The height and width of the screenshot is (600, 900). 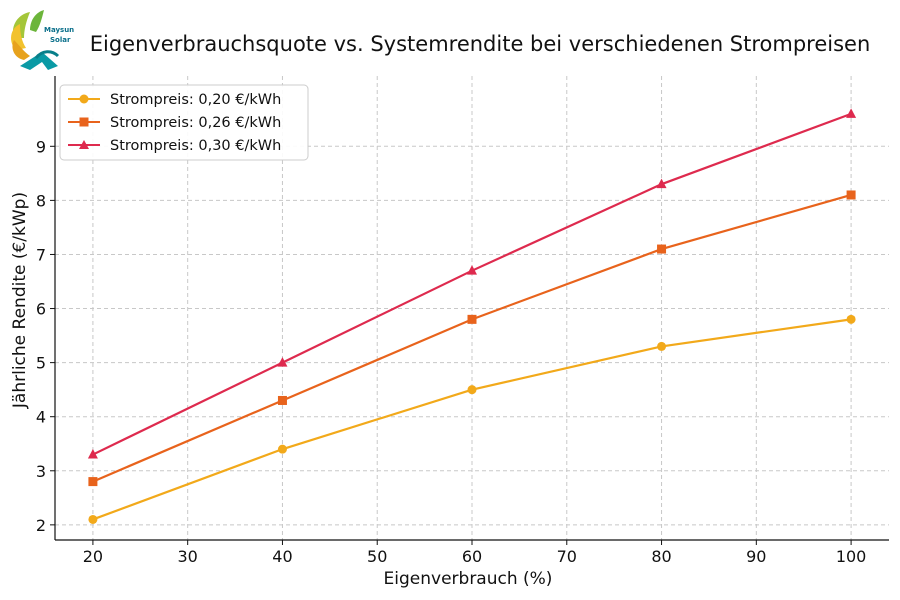 I want to click on logo-text-line1: Maysun, so click(x=59, y=30).